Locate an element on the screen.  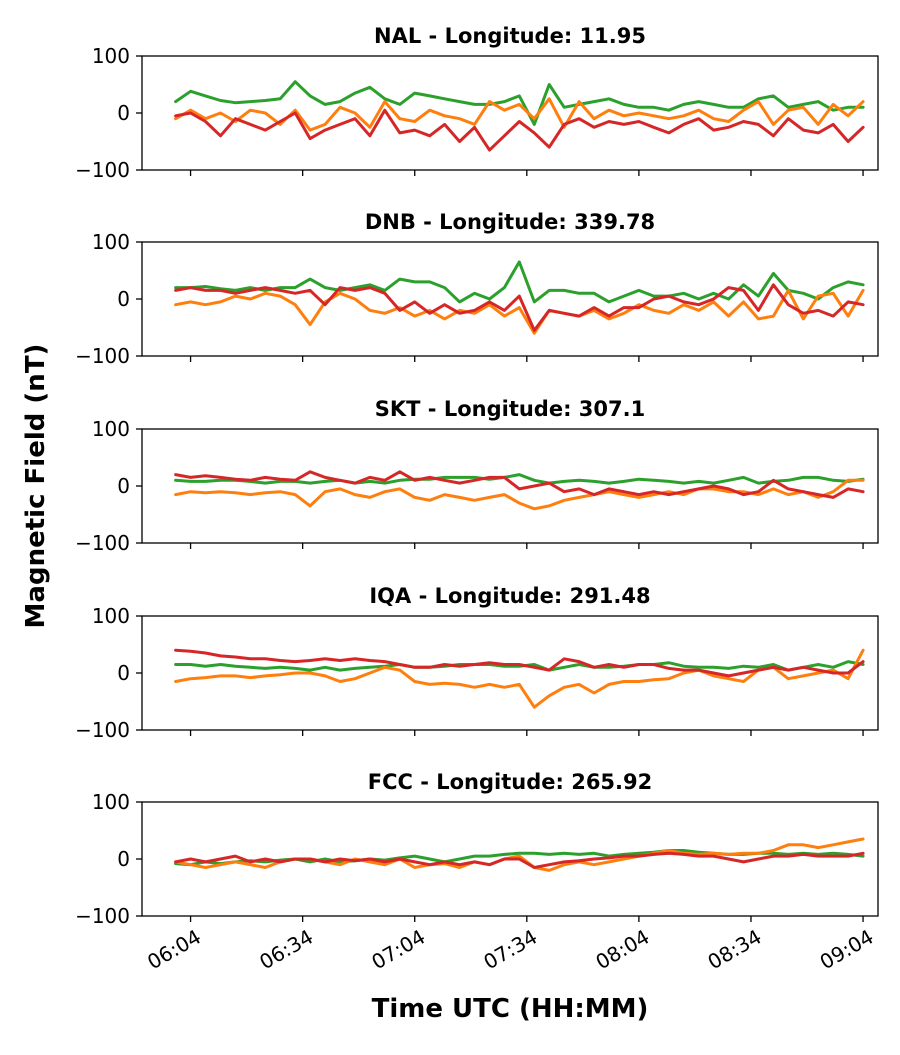
panel-2: SKT - Longitude: 307.1 100 0 −100 is located at coordinates (477, 476).